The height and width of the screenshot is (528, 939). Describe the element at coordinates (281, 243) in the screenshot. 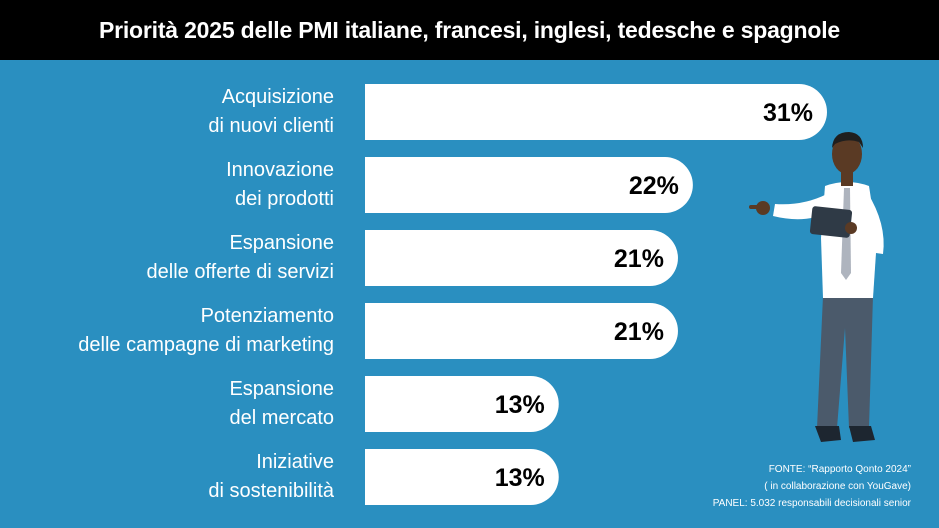

I see `category-label-2-0: Espansione` at that location.